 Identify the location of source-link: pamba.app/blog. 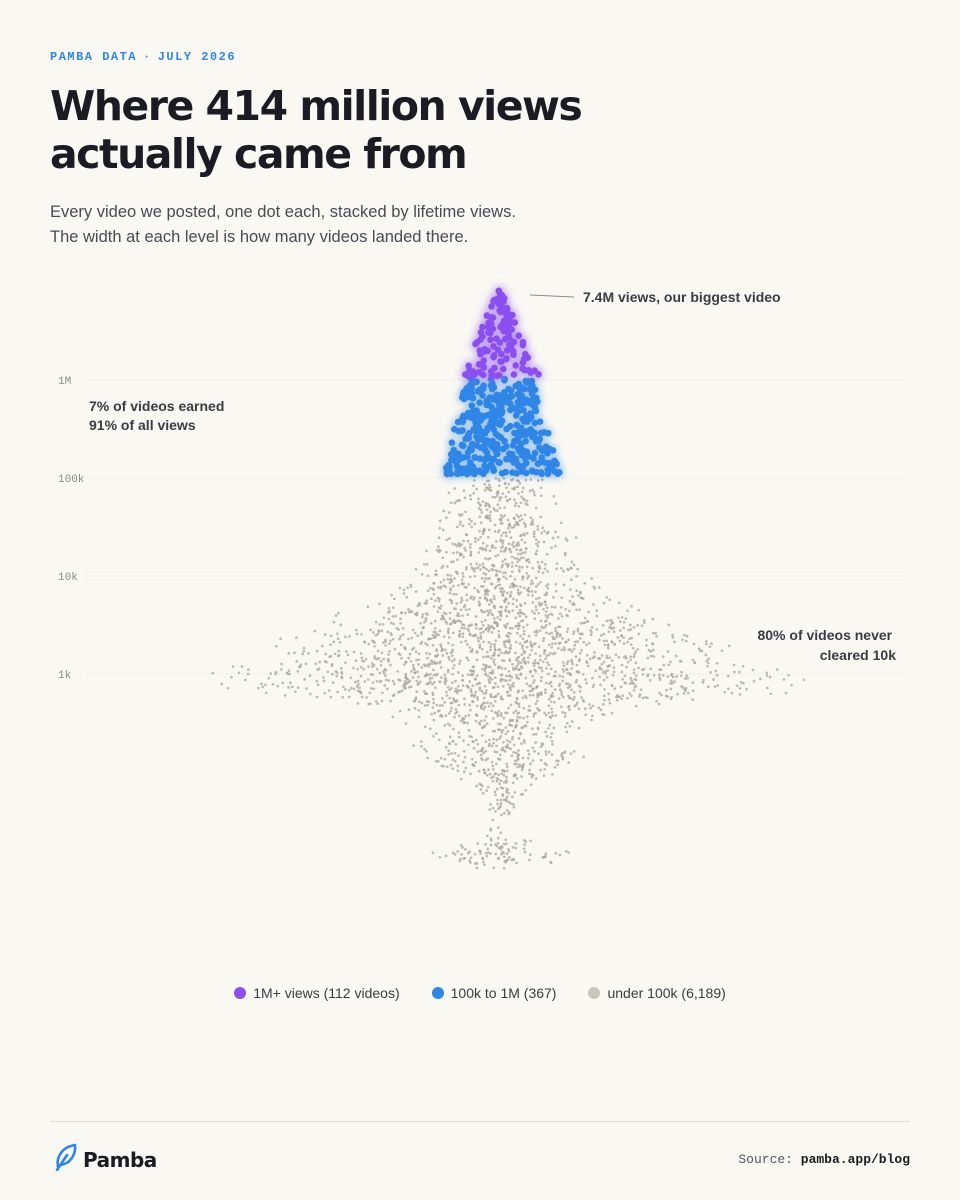
(855, 1159).